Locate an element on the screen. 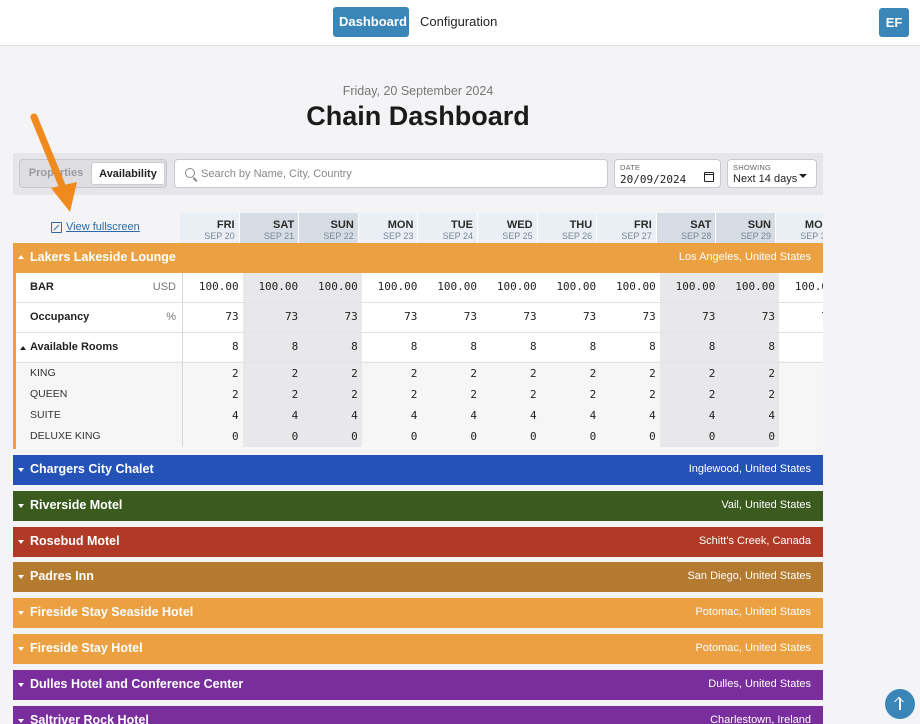  room-type-label: KING is located at coordinates (43, 373).